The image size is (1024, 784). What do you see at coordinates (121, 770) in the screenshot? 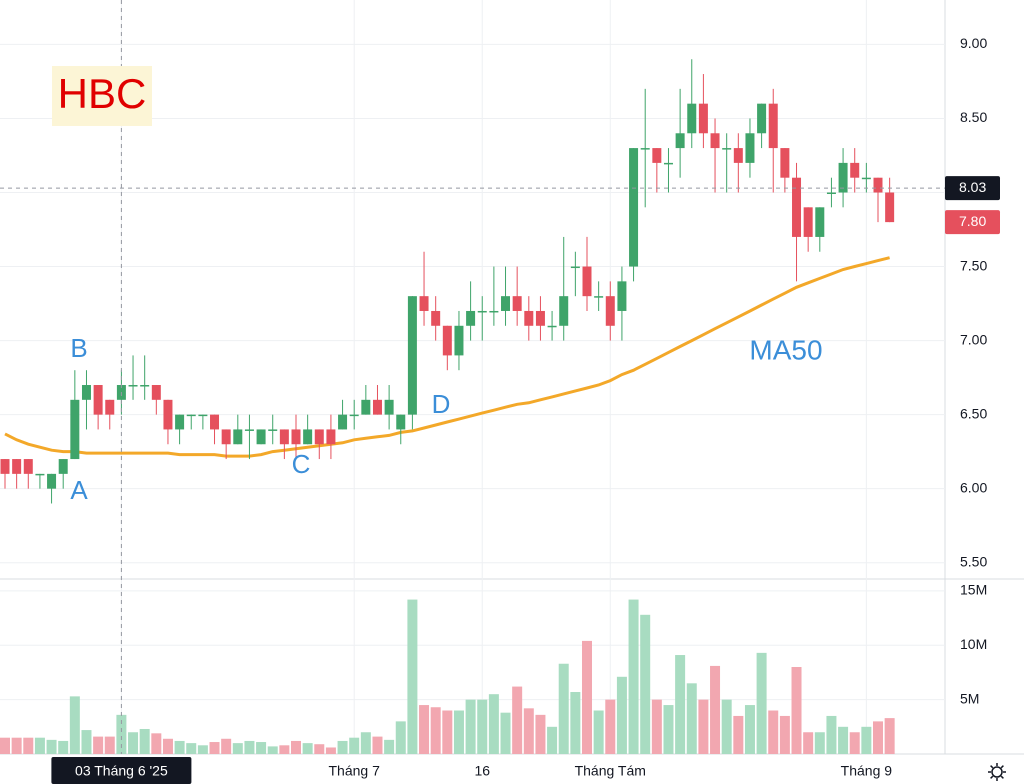
I see `crosshair-time-box` at bounding box center [121, 770].